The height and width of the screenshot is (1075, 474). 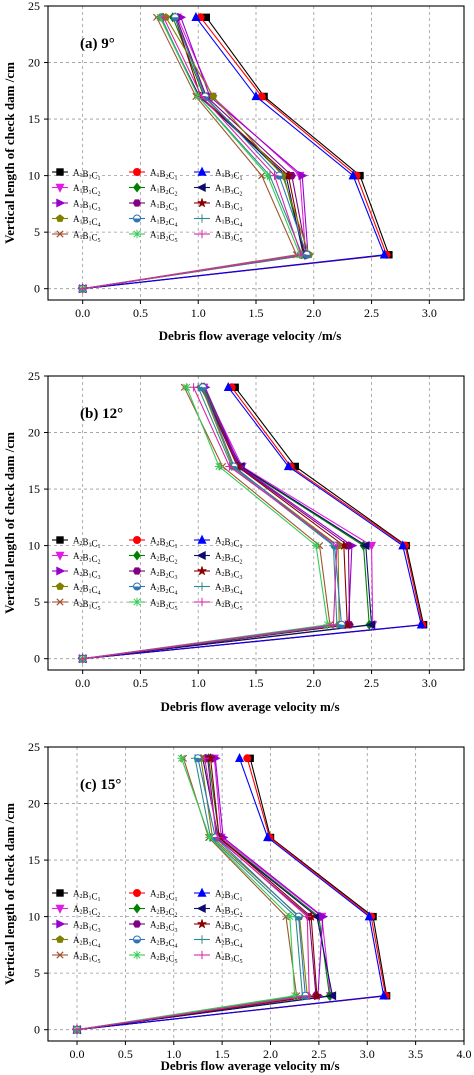 I want to click on legend-label: A2B2C4, so click(x=164, y=942).